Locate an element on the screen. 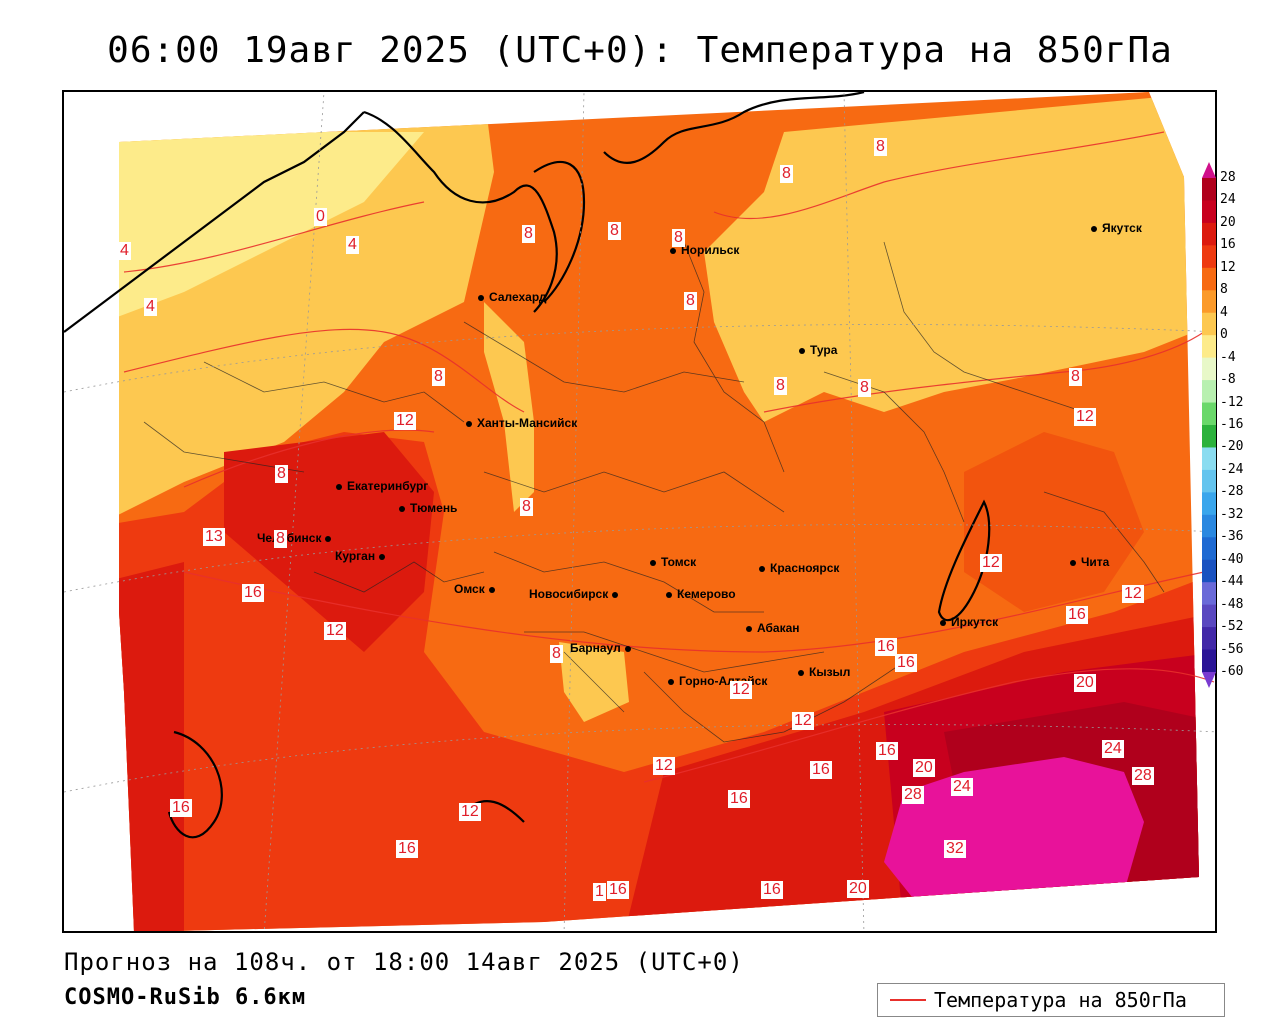  colorbar-tick-label: -32 is located at coordinates (1232, 514).